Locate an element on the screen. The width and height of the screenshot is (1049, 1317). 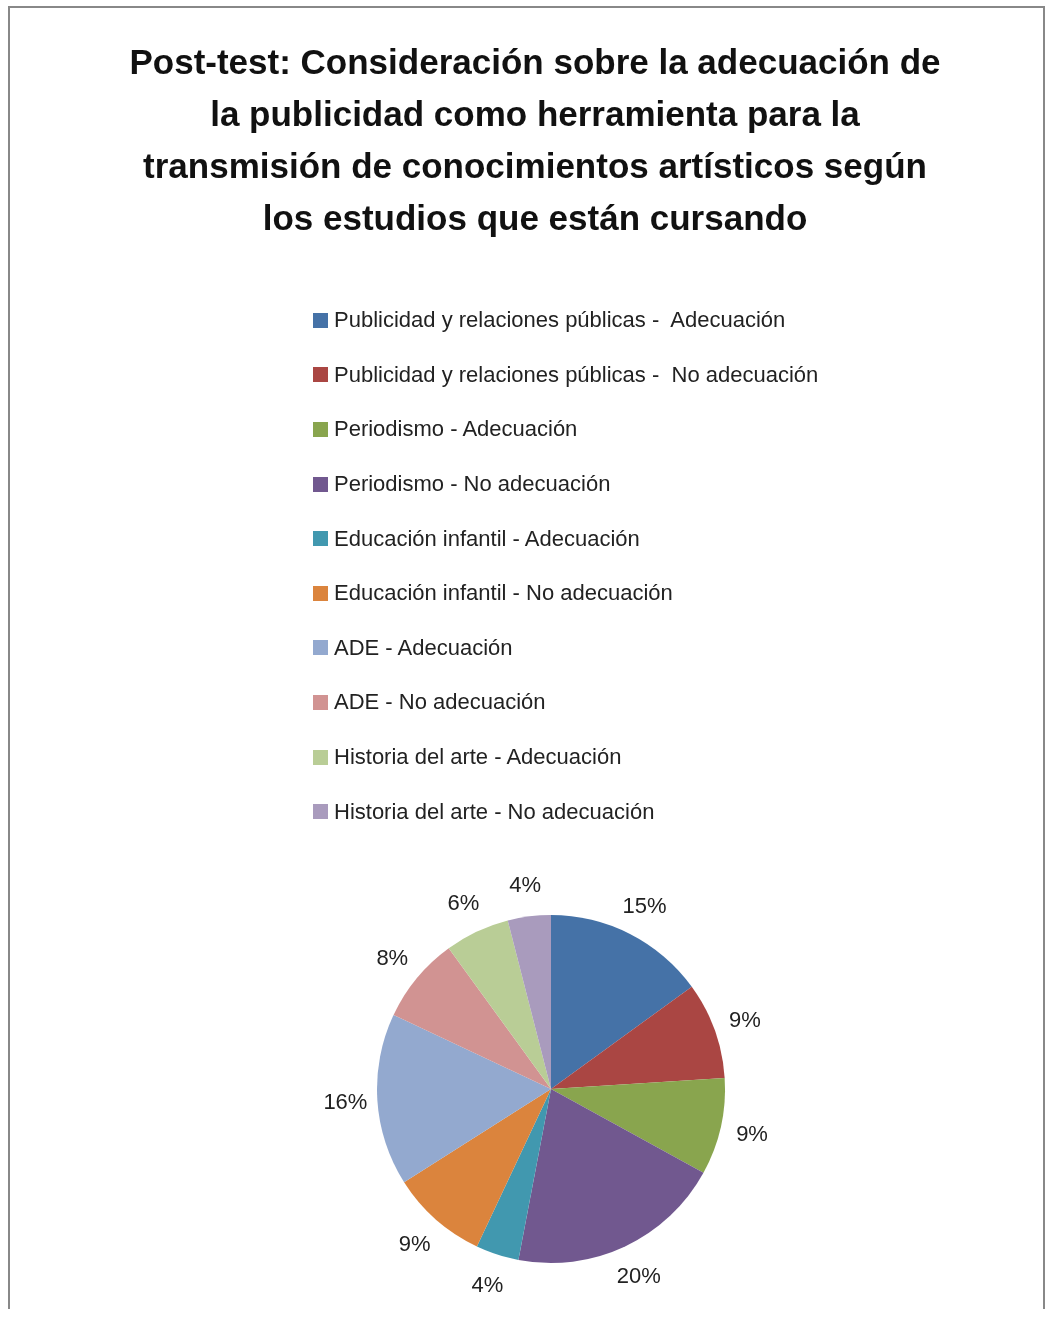
data-label: 20% is located at coordinates (638, 1275).